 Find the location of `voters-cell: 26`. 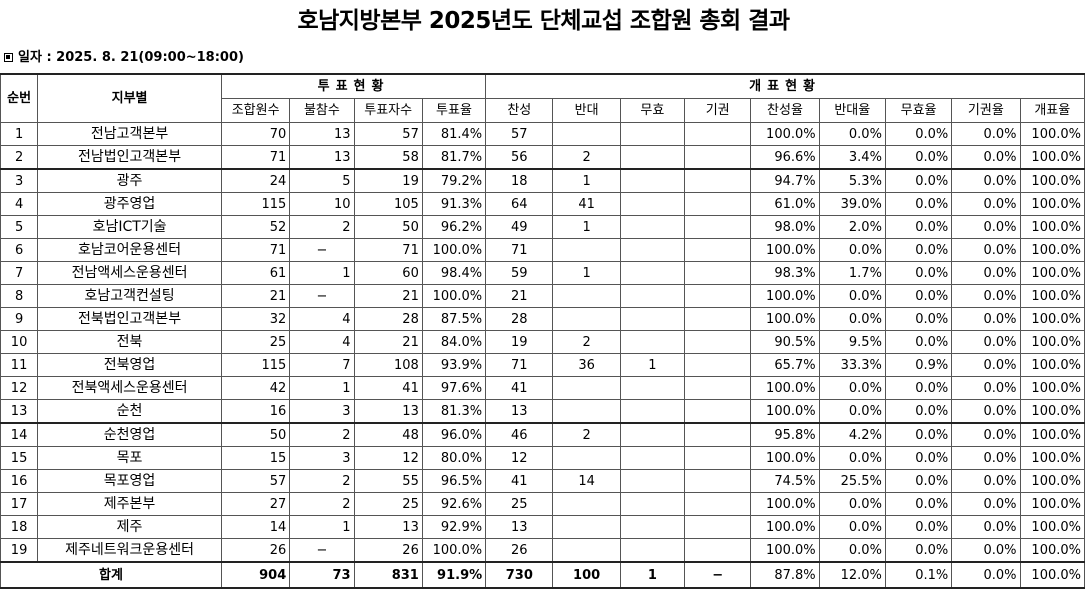

voters-cell: 26 is located at coordinates (388, 550).